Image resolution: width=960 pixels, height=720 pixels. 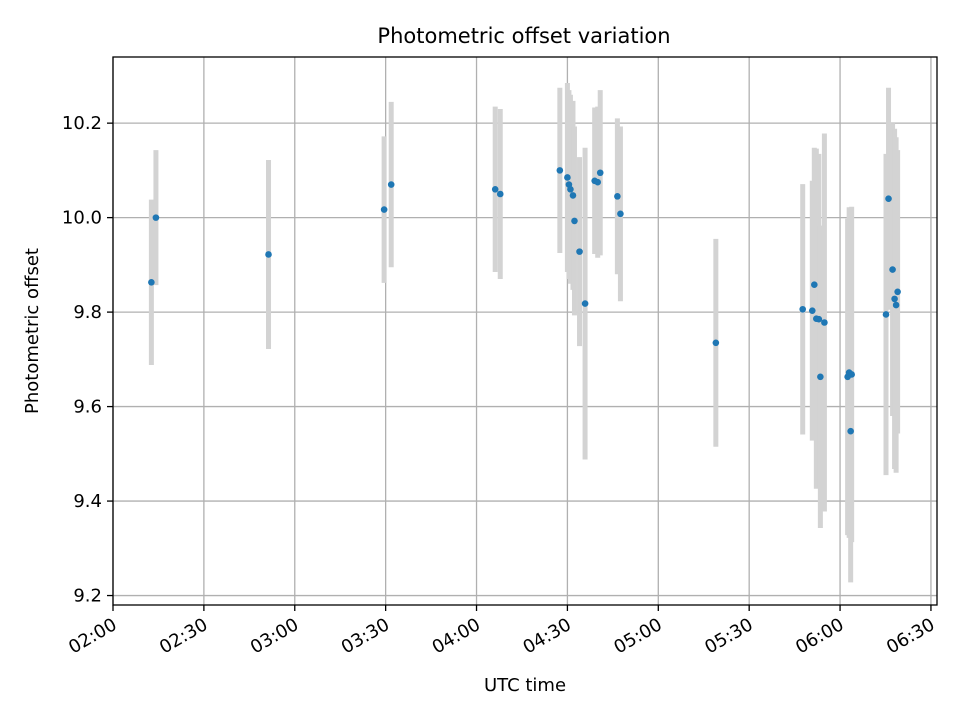 I want to click on x-tick-label: 04:00, so click(x=456, y=636).